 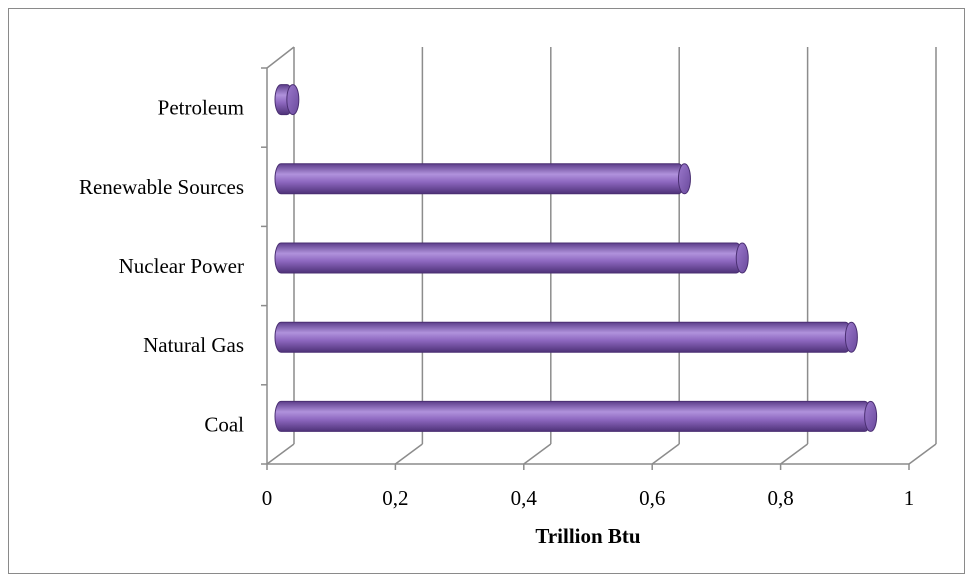 I want to click on x-axis-title: Trillion Btu, so click(x=588, y=536).